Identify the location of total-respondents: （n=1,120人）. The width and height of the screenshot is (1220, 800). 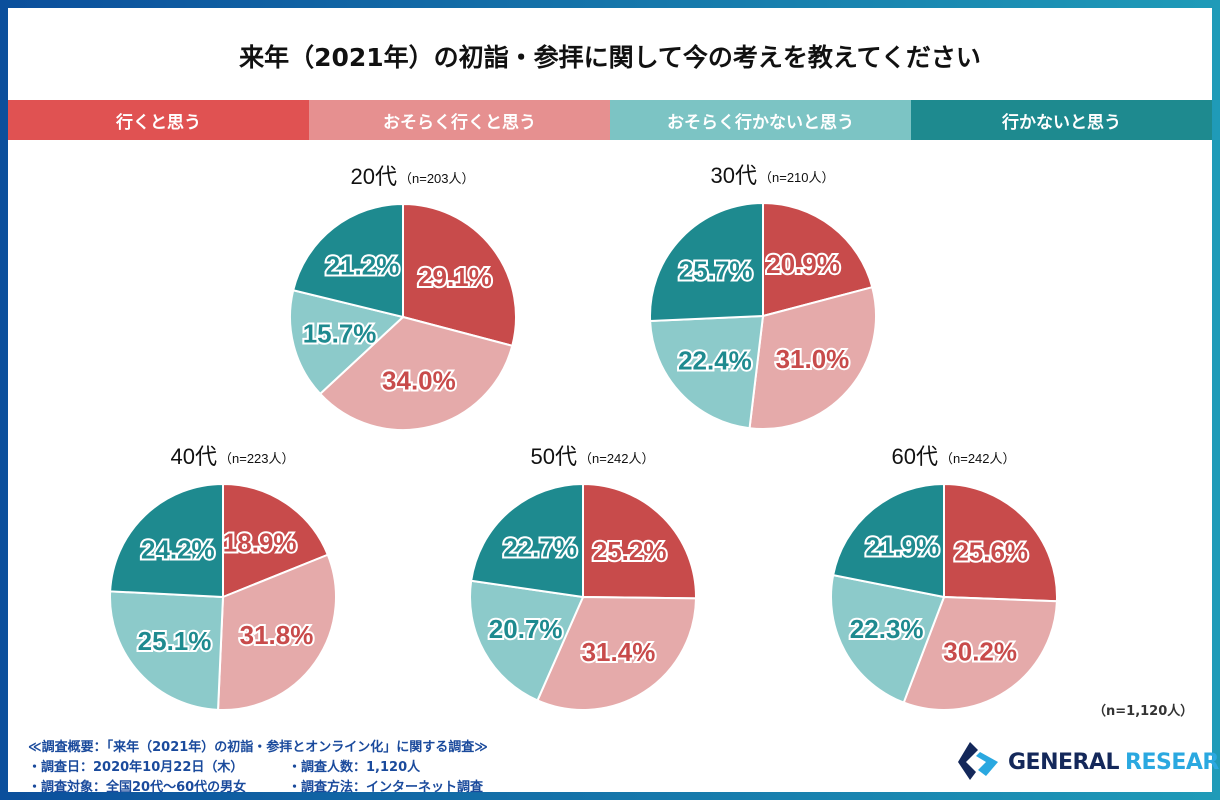
(1143, 711).